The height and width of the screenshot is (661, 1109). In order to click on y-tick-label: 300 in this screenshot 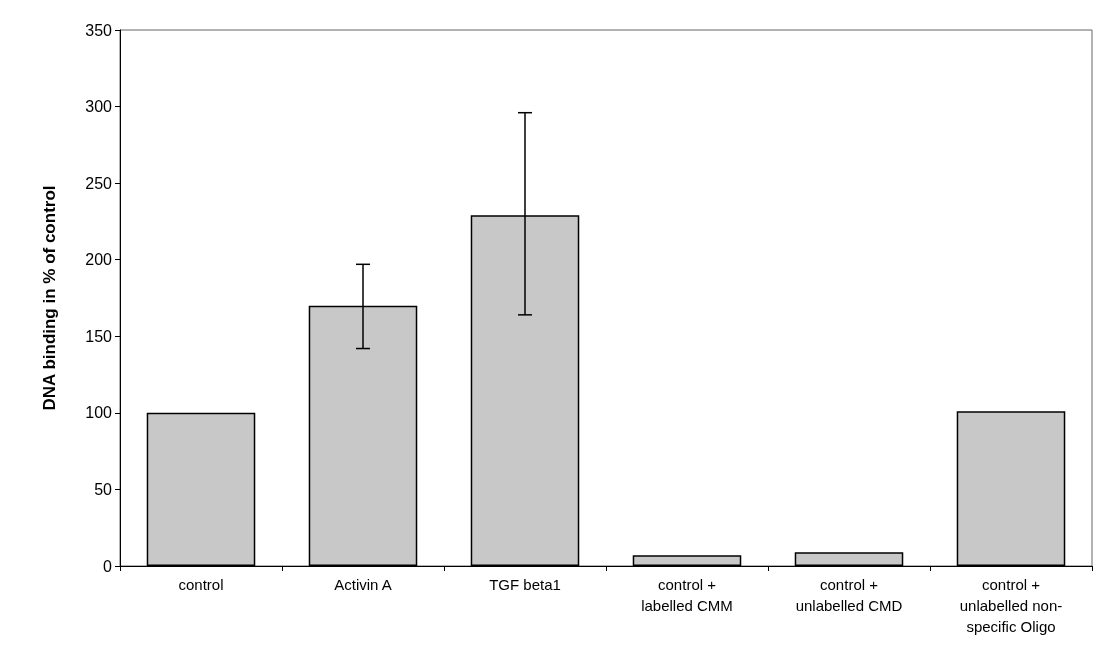, I will do `click(99, 107)`.